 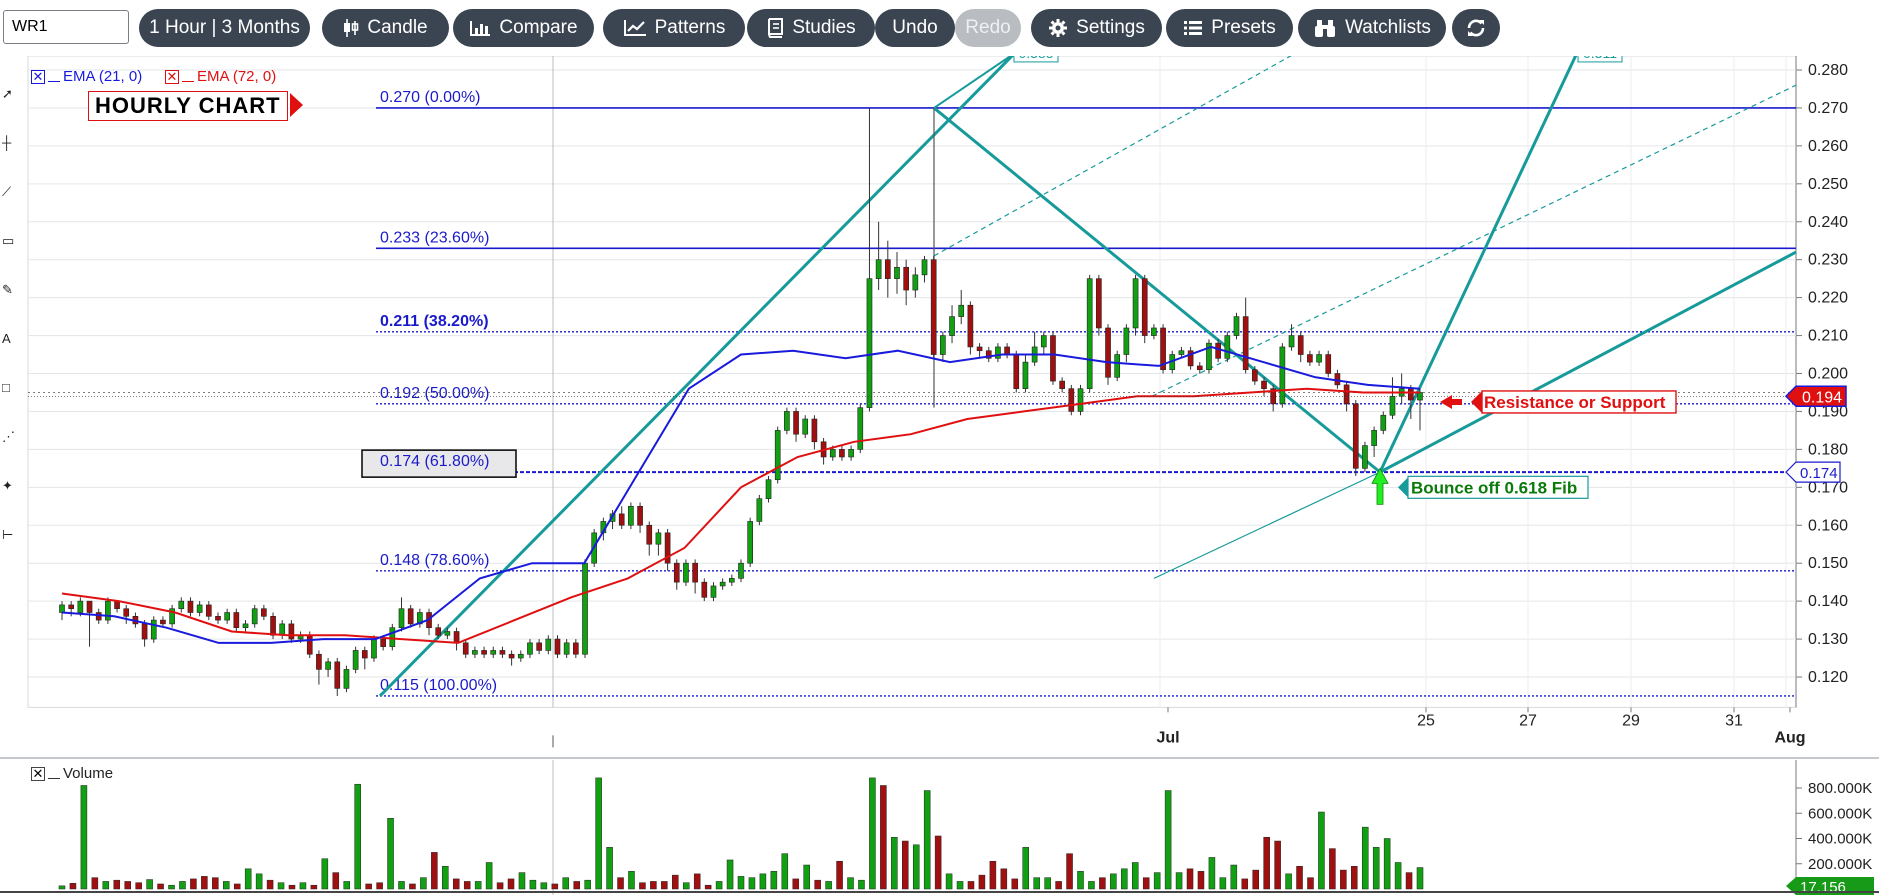 I want to click on undo-button: Undo, so click(x=915, y=28).